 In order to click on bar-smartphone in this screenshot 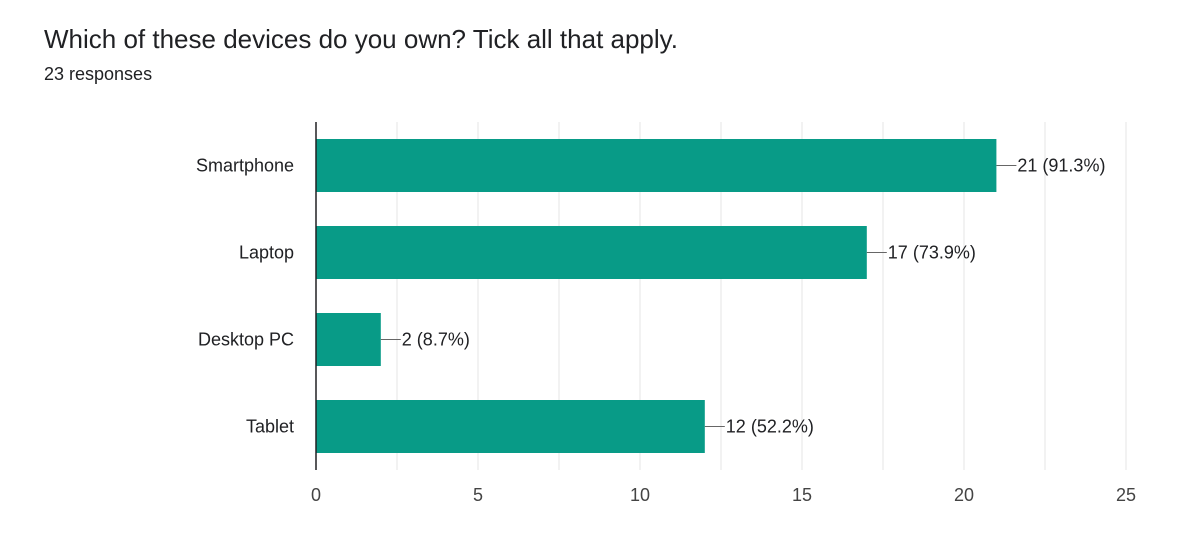, I will do `click(656, 165)`.